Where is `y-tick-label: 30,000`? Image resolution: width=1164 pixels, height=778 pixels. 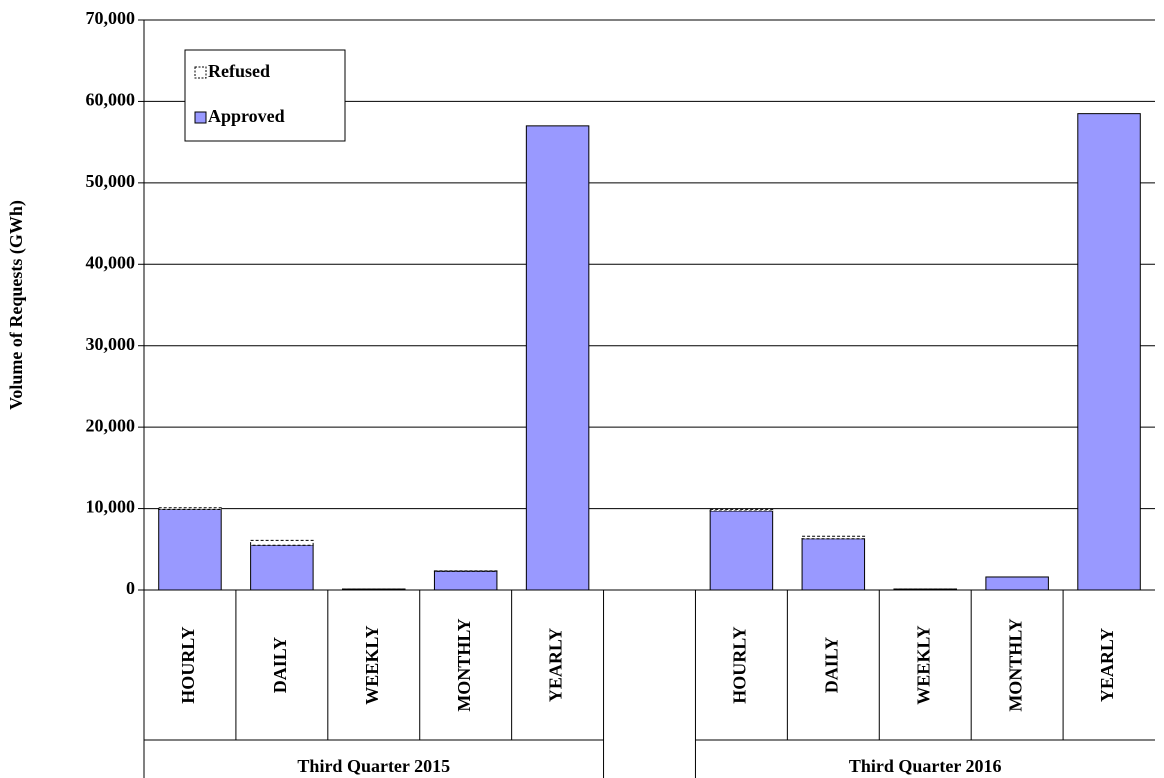 y-tick-label: 30,000 is located at coordinates (111, 344).